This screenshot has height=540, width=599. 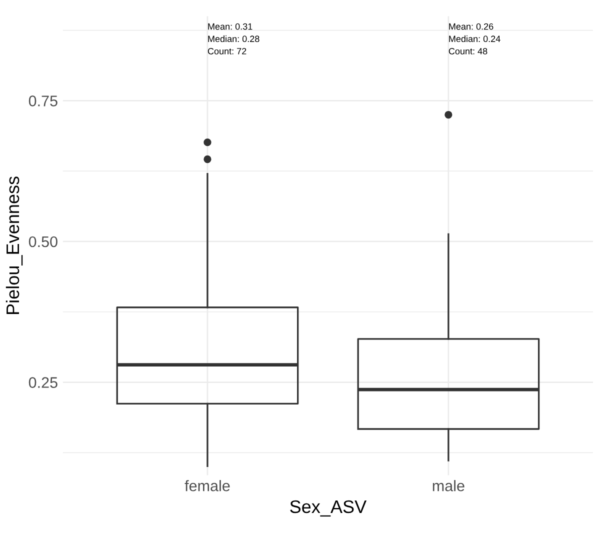 What do you see at coordinates (207, 486) in the screenshot?
I see `x-tick-label: female` at bounding box center [207, 486].